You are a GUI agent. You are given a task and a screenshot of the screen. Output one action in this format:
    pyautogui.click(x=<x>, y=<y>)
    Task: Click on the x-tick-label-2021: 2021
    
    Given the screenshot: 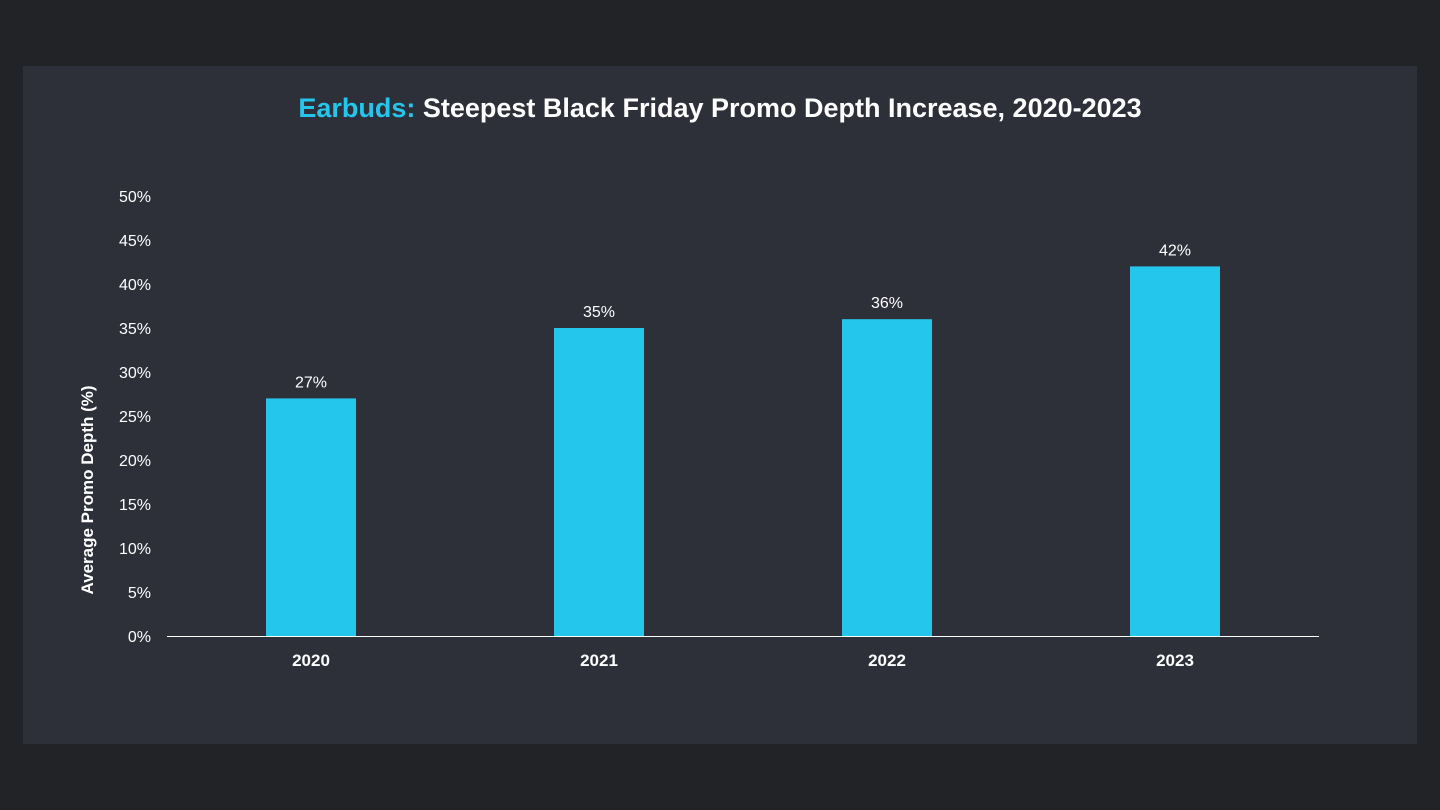 What is the action you would take?
    pyautogui.click(x=599, y=660)
    